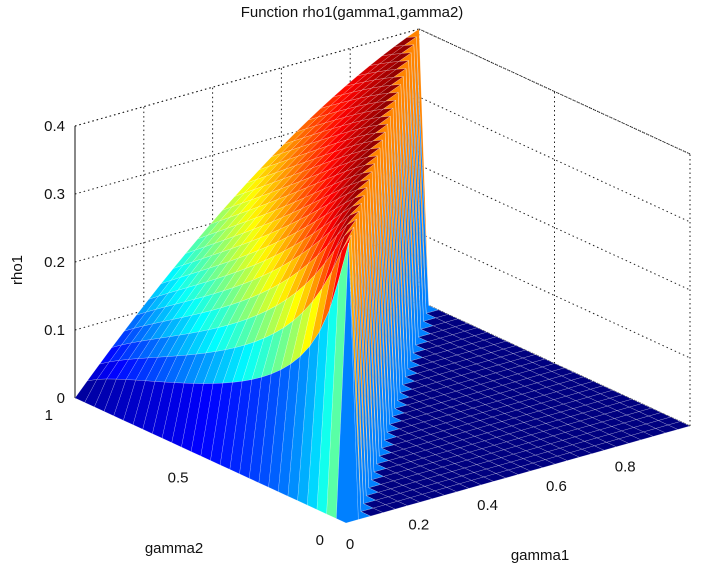 The image size is (704, 570). What do you see at coordinates (625, 466) in the screenshot?
I see `x-tick-label: 0.8` at bounding box center [625, 466].